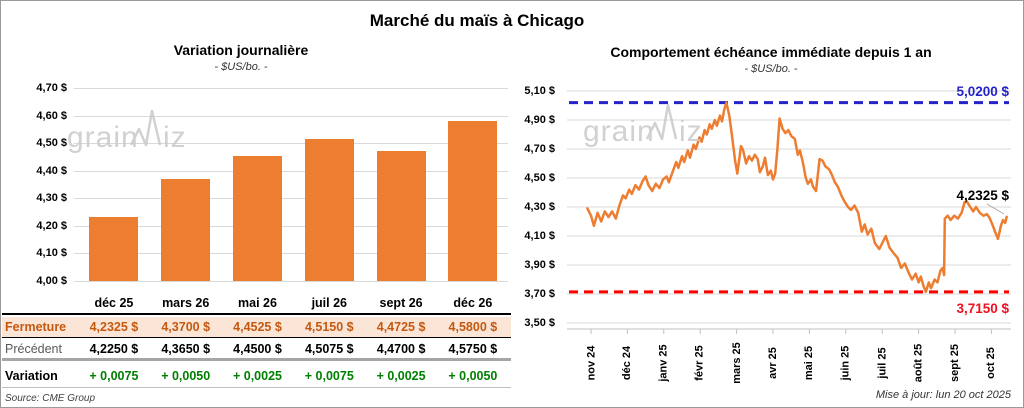 Image resolution: width=1024 pixels, height=408 pixels. I want to click on bar-chart-subtitle: - $US/bo. -, so click(241, 67).